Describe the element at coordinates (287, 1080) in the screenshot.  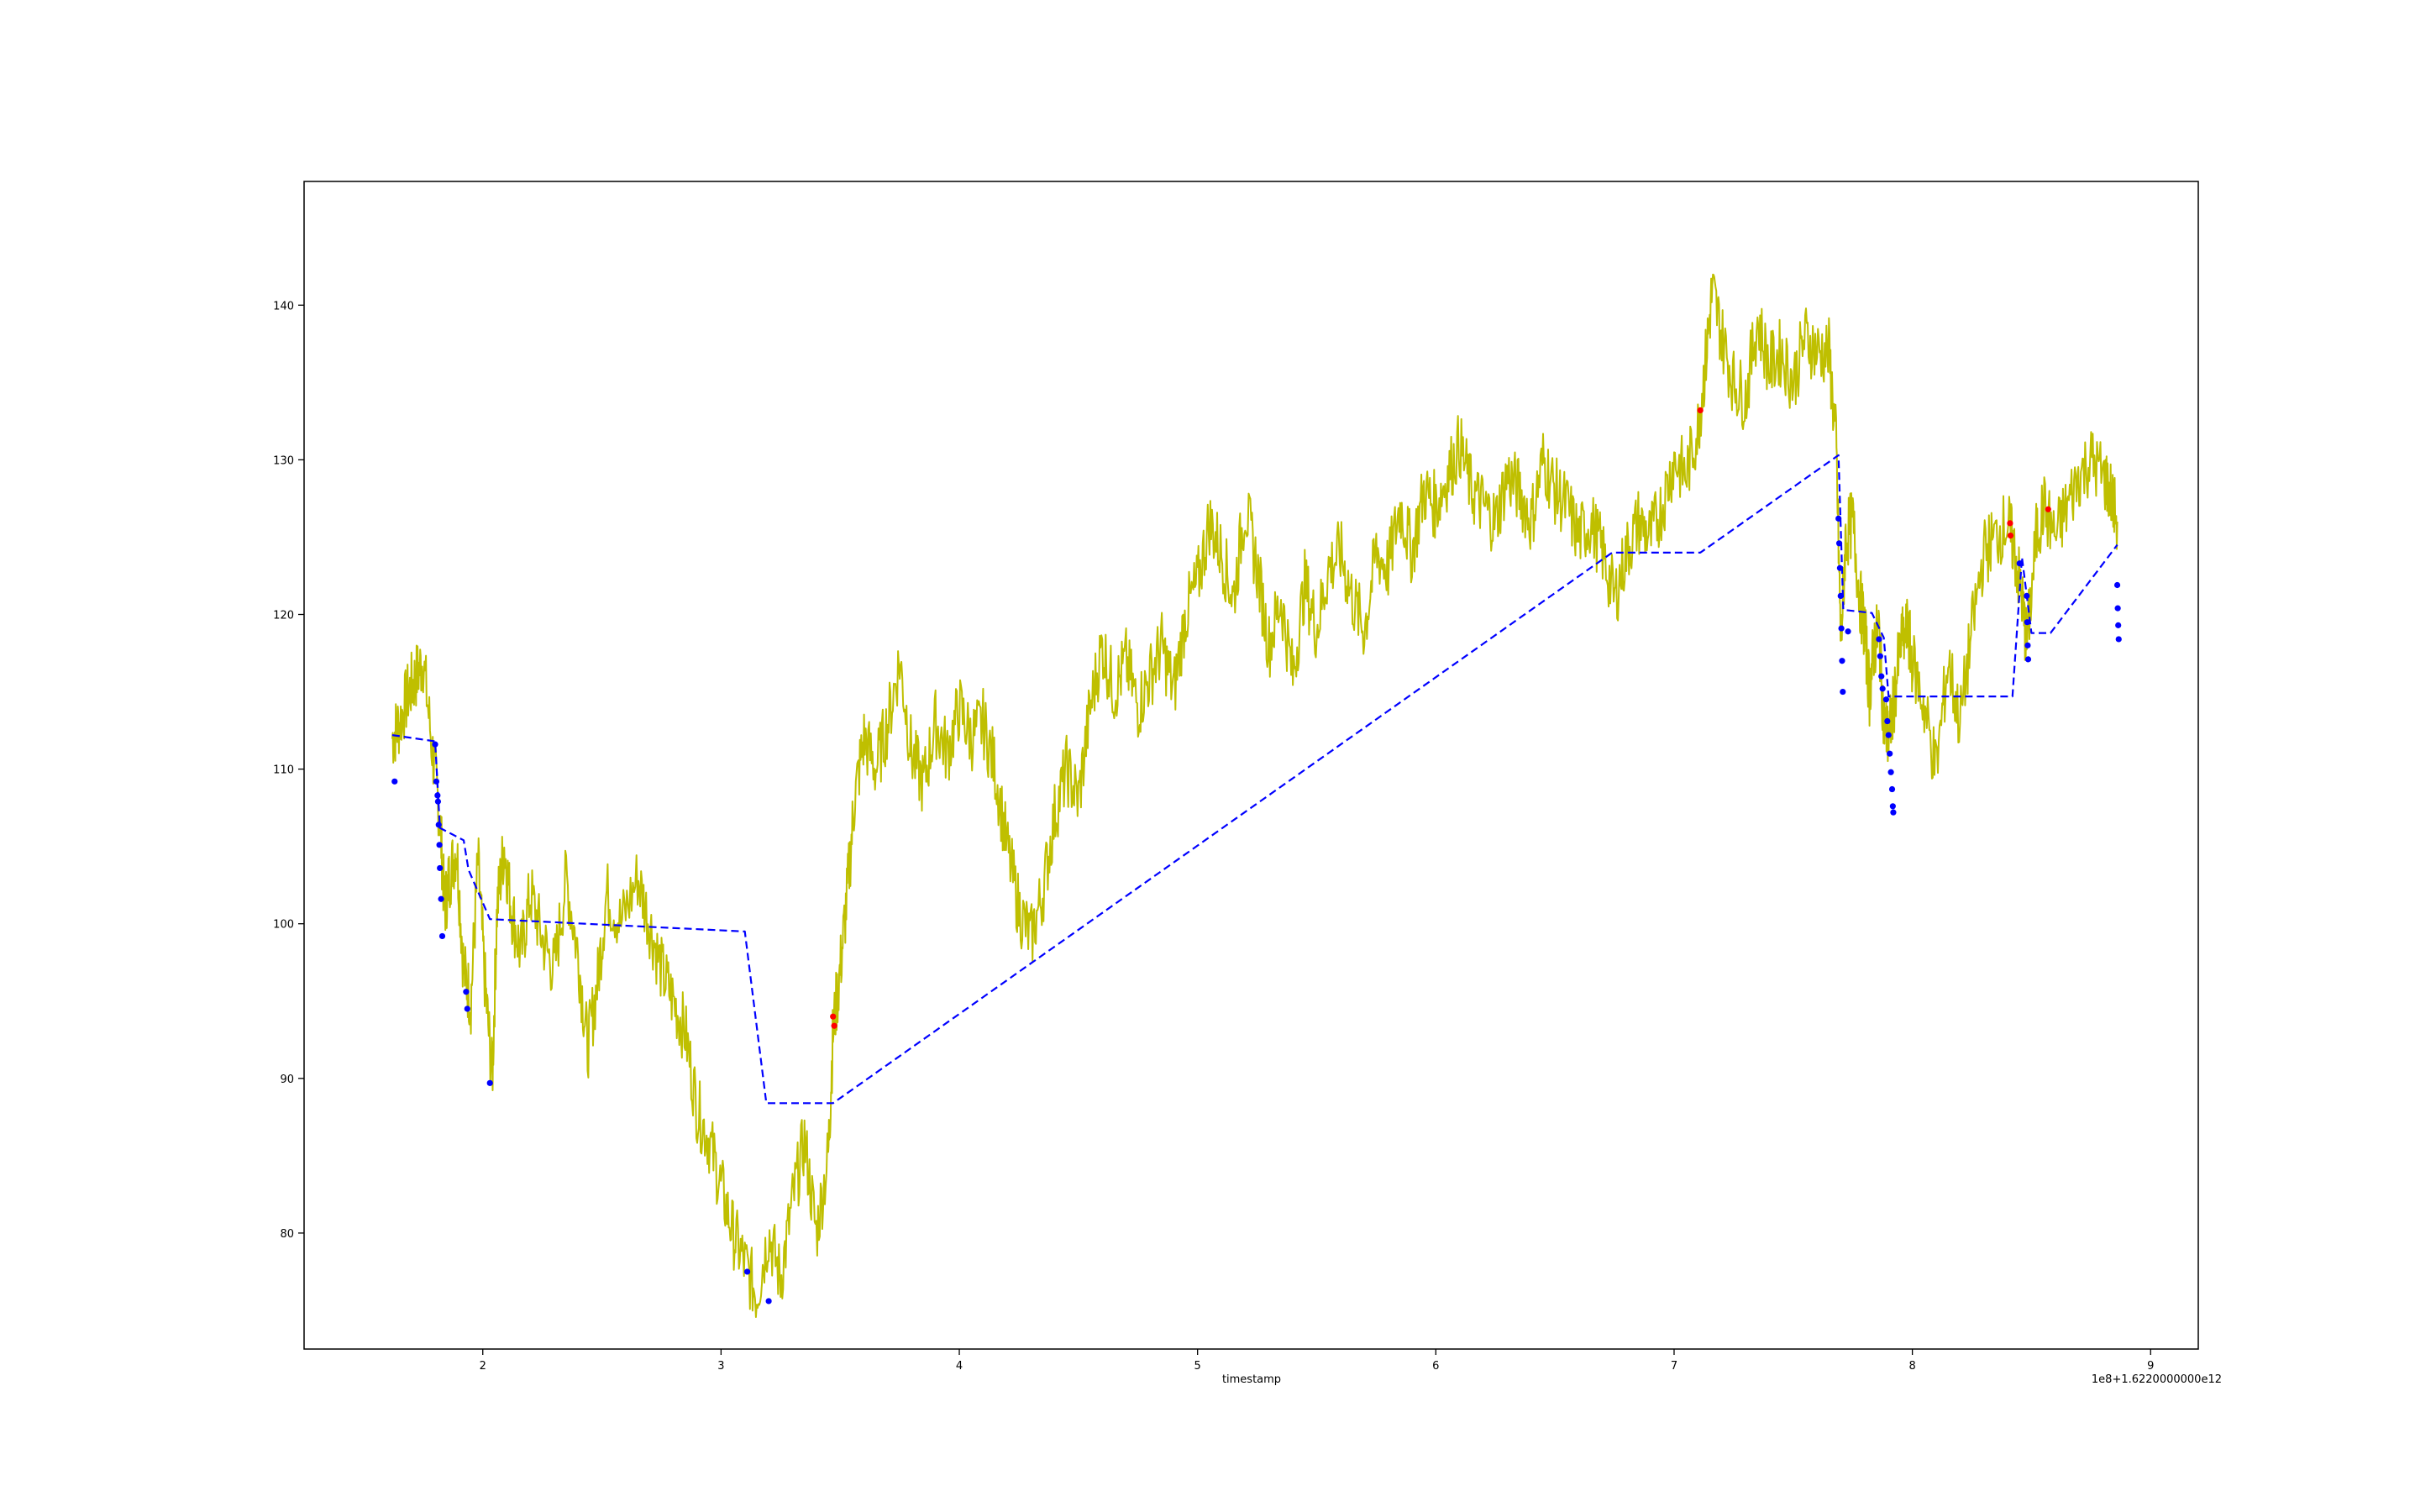
I see `y-tick-label: 90` at that location.